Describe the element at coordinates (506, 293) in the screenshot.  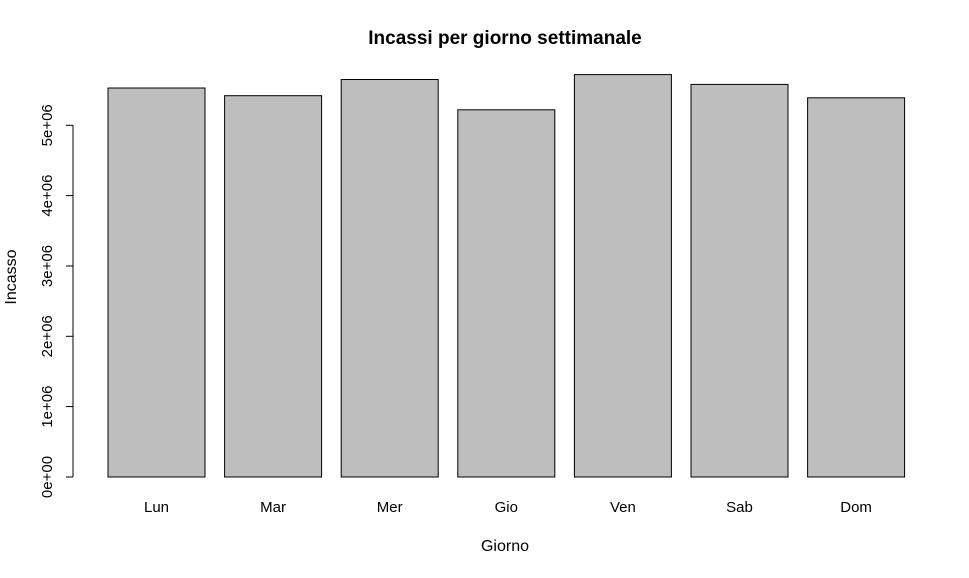
I see `bar-gio` at that location.